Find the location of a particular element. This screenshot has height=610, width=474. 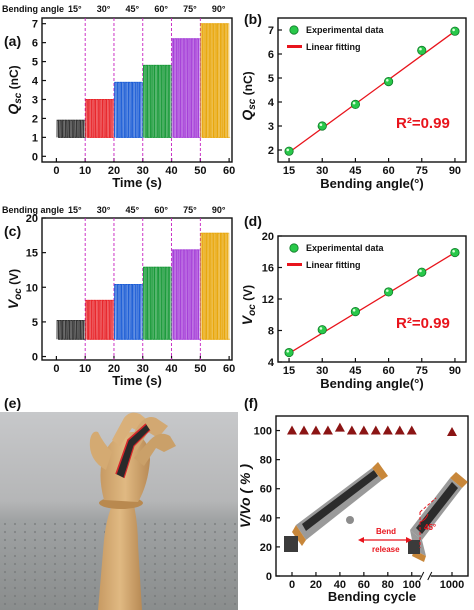

y-tick-label: 80 is located at coordinates (266, 461).